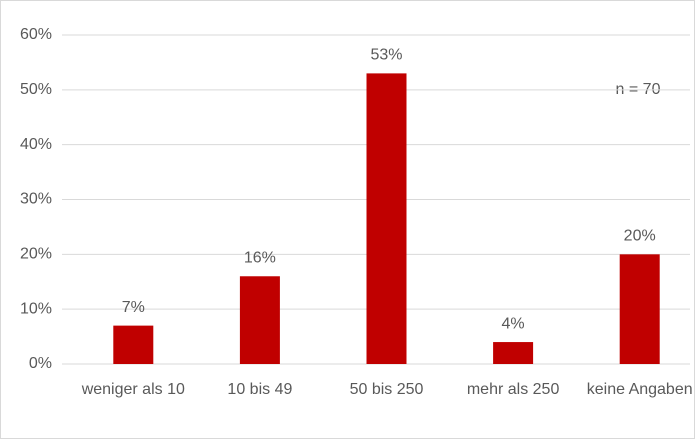 This screenshot has width=695, height=439. I want to click on y-tick-label: 30%, so click(36, 199).